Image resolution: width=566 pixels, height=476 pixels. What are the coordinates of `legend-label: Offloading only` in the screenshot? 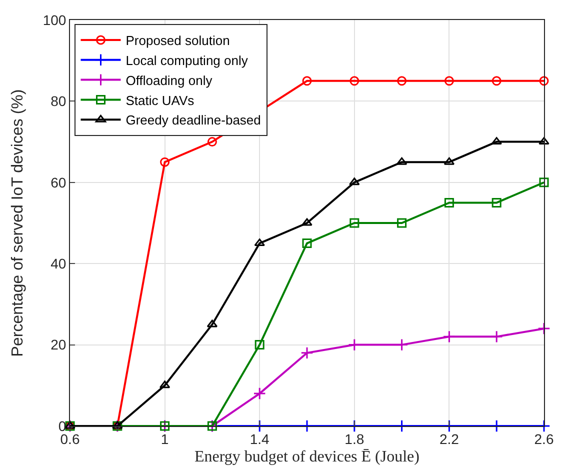 It's located at (169, 80).